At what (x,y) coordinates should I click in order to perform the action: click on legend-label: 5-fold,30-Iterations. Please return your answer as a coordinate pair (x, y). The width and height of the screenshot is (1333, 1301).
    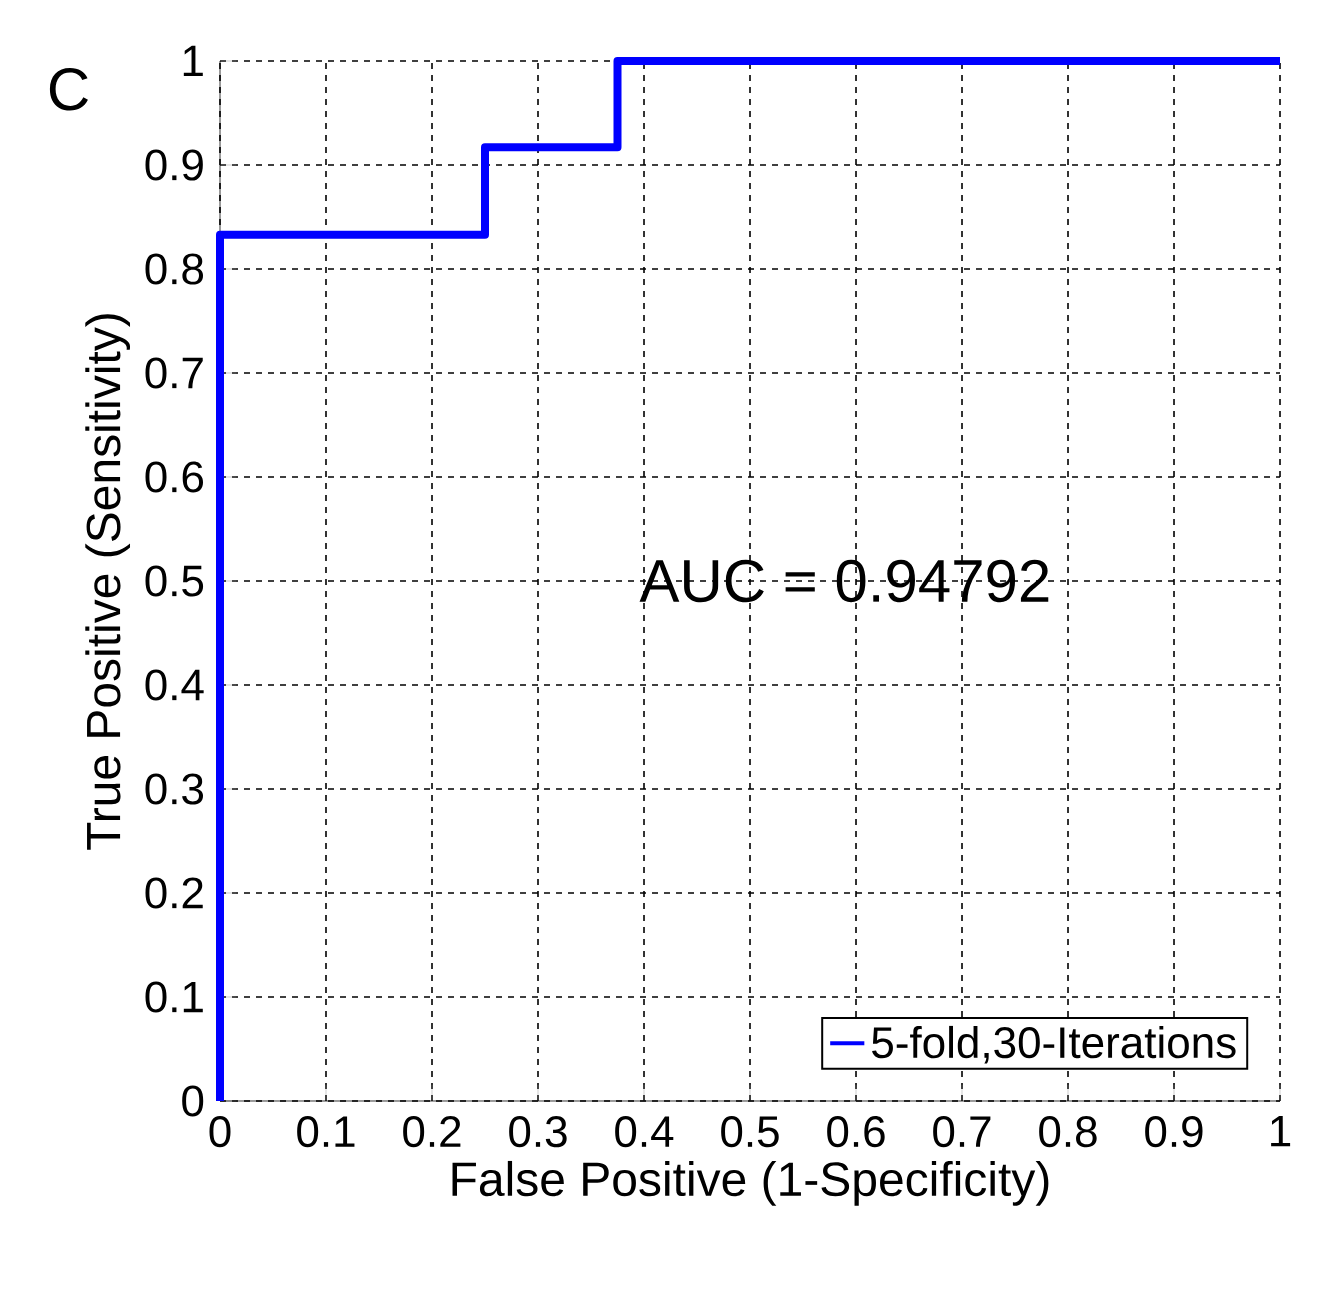
    Looking at the image, I should click on (1054, 1044).